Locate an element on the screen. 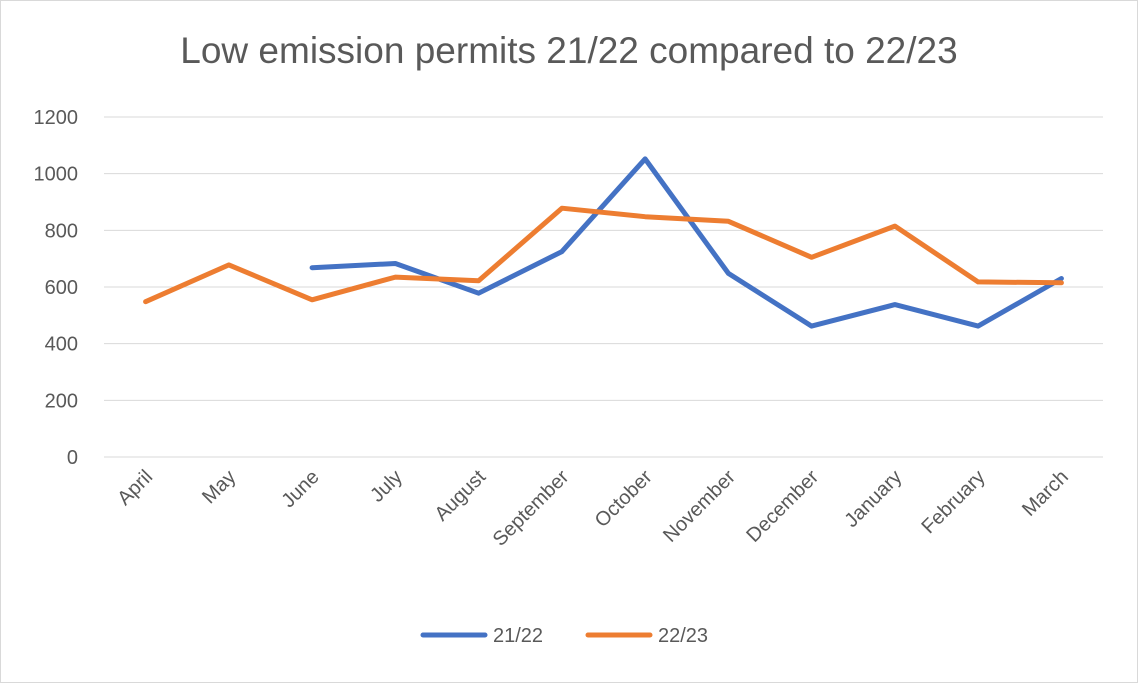 The height and width of the screenshot is (683, 1138). legend-label: 22/23 is located at coordinates (683, 636).